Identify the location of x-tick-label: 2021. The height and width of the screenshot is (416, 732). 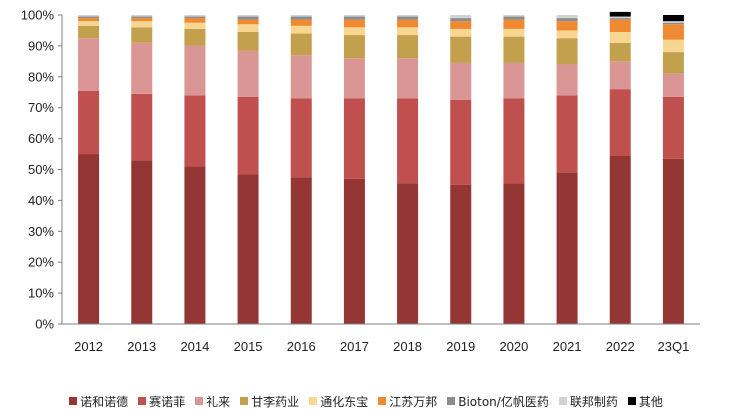
(567, 346).